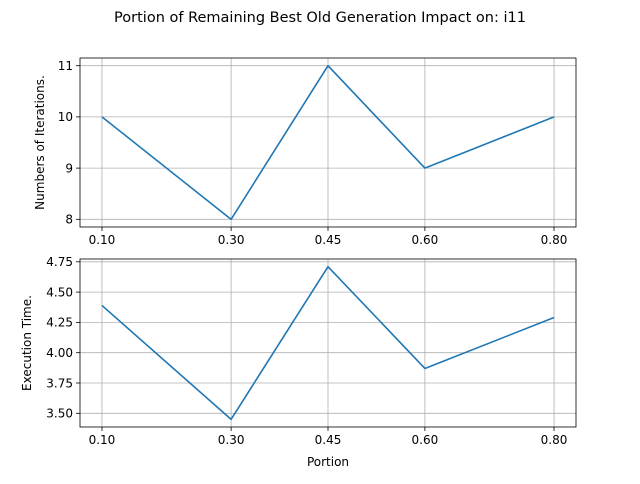 This screenshot has height=484, width=640. Describe the element at coordinates (27, 343) in the screenshot. I see `y-axis-label: Execution Time.` at that location.